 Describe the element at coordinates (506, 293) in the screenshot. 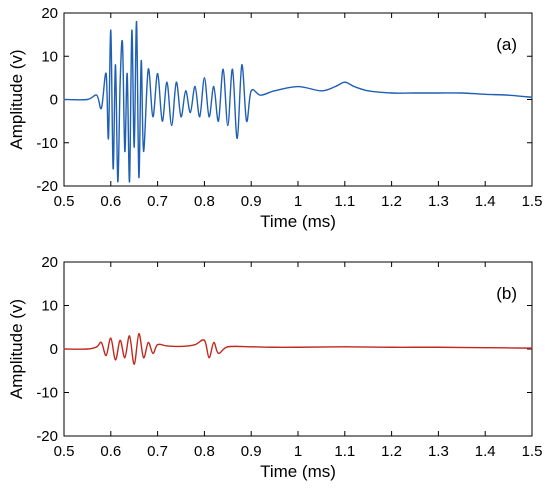

I see `panel-label: (b)` at that location.